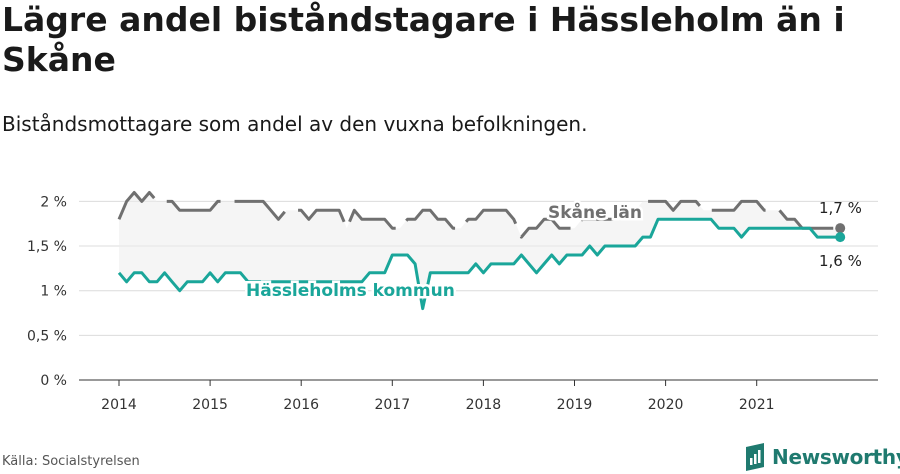 This screenshot has width=900, height=474. I want to click on x-axis: 2014 2015 2016 2017 2018 2019 2020 2021, so click(478, 396).